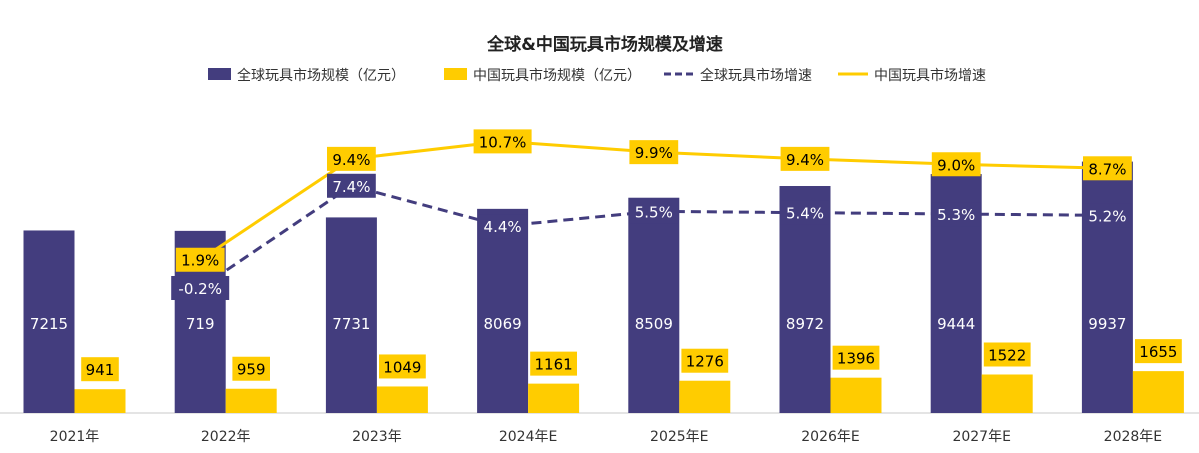 This screenshot has width=1199, height=453. I want to click on line-label-china-6: 9.0%, so click(956, 165).